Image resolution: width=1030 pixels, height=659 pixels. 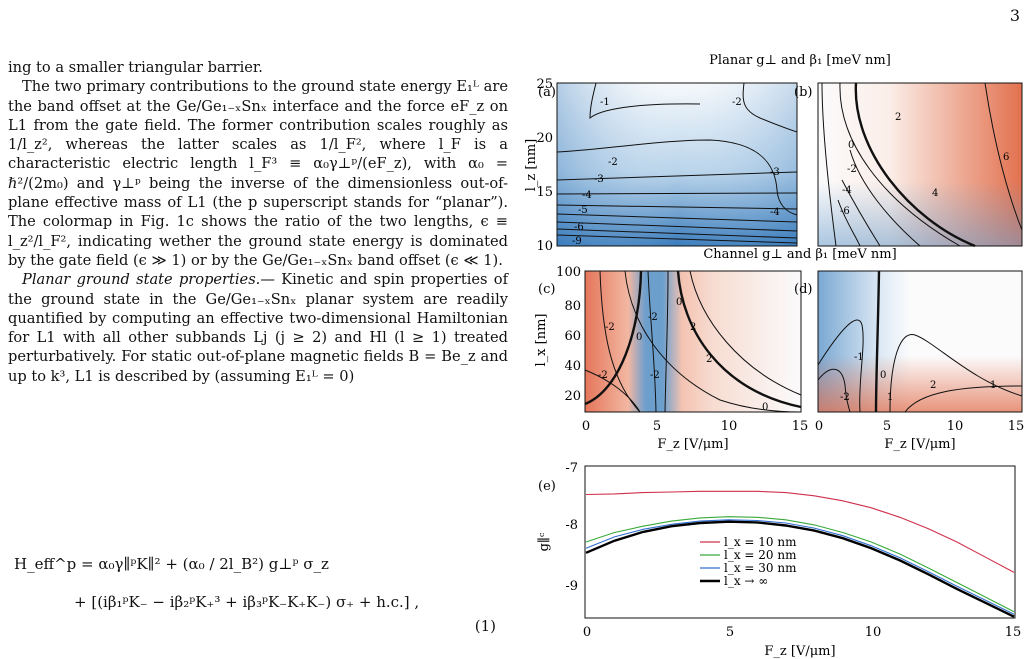 I want to click on legend-entry: l_x = 10 nm, so click(x=760, y=542).